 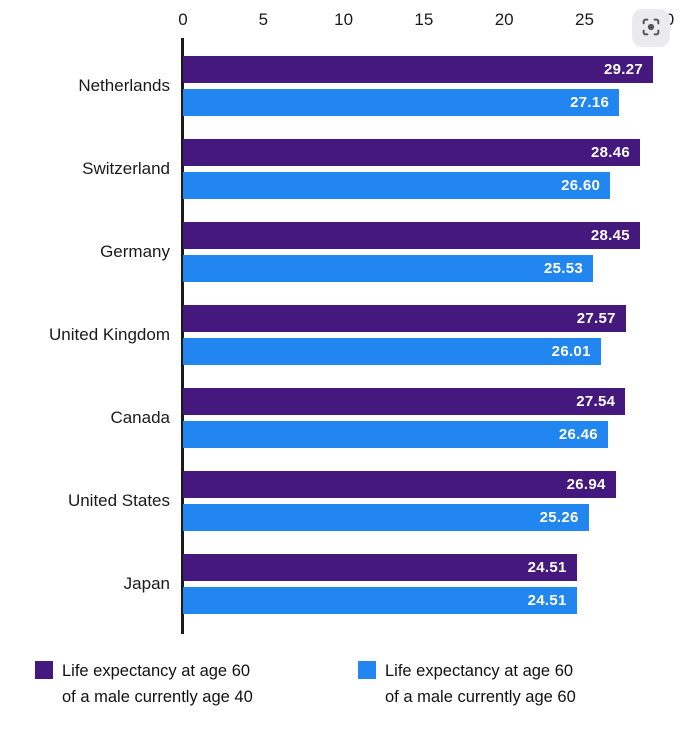 I want to click on bar-life-expectancy-age60: 26.46, so click(x=395, y=434).